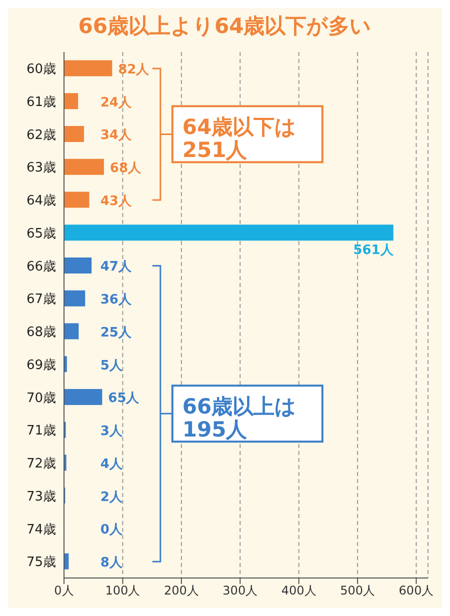 The height and width of the screenshot is (616, 450). What do you see at coordinates (239, 138) in the screenshot?
I see `annotation: 64歳以下は 251人` at bounding box center [239, 138].